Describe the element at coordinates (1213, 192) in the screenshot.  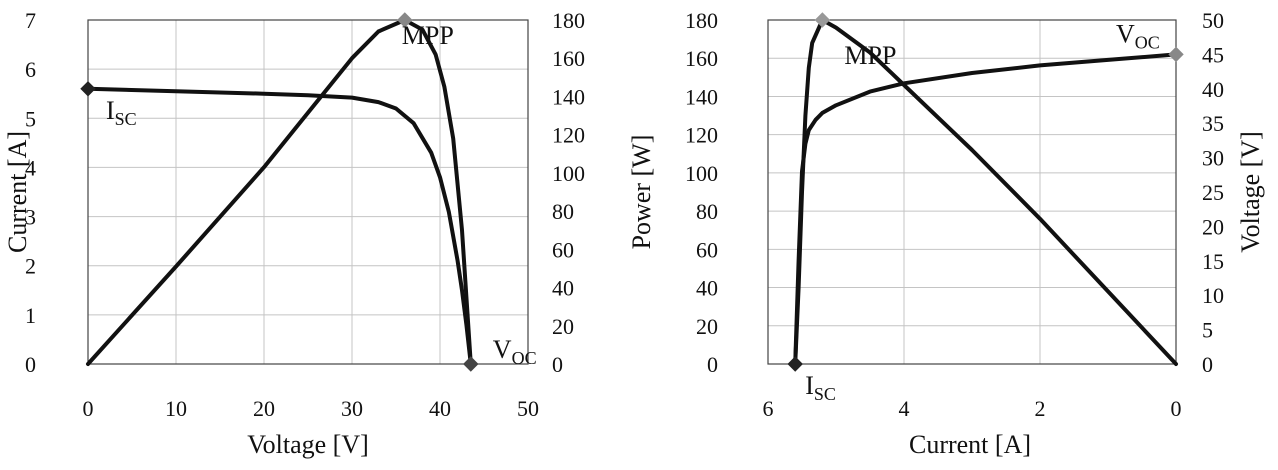
I see `y-right-tick-label: 25` at that location.